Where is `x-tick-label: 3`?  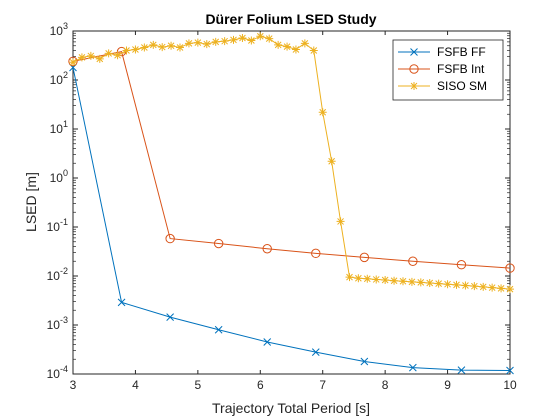 x-tick-label: 3 is located at coordinates (73, 385).